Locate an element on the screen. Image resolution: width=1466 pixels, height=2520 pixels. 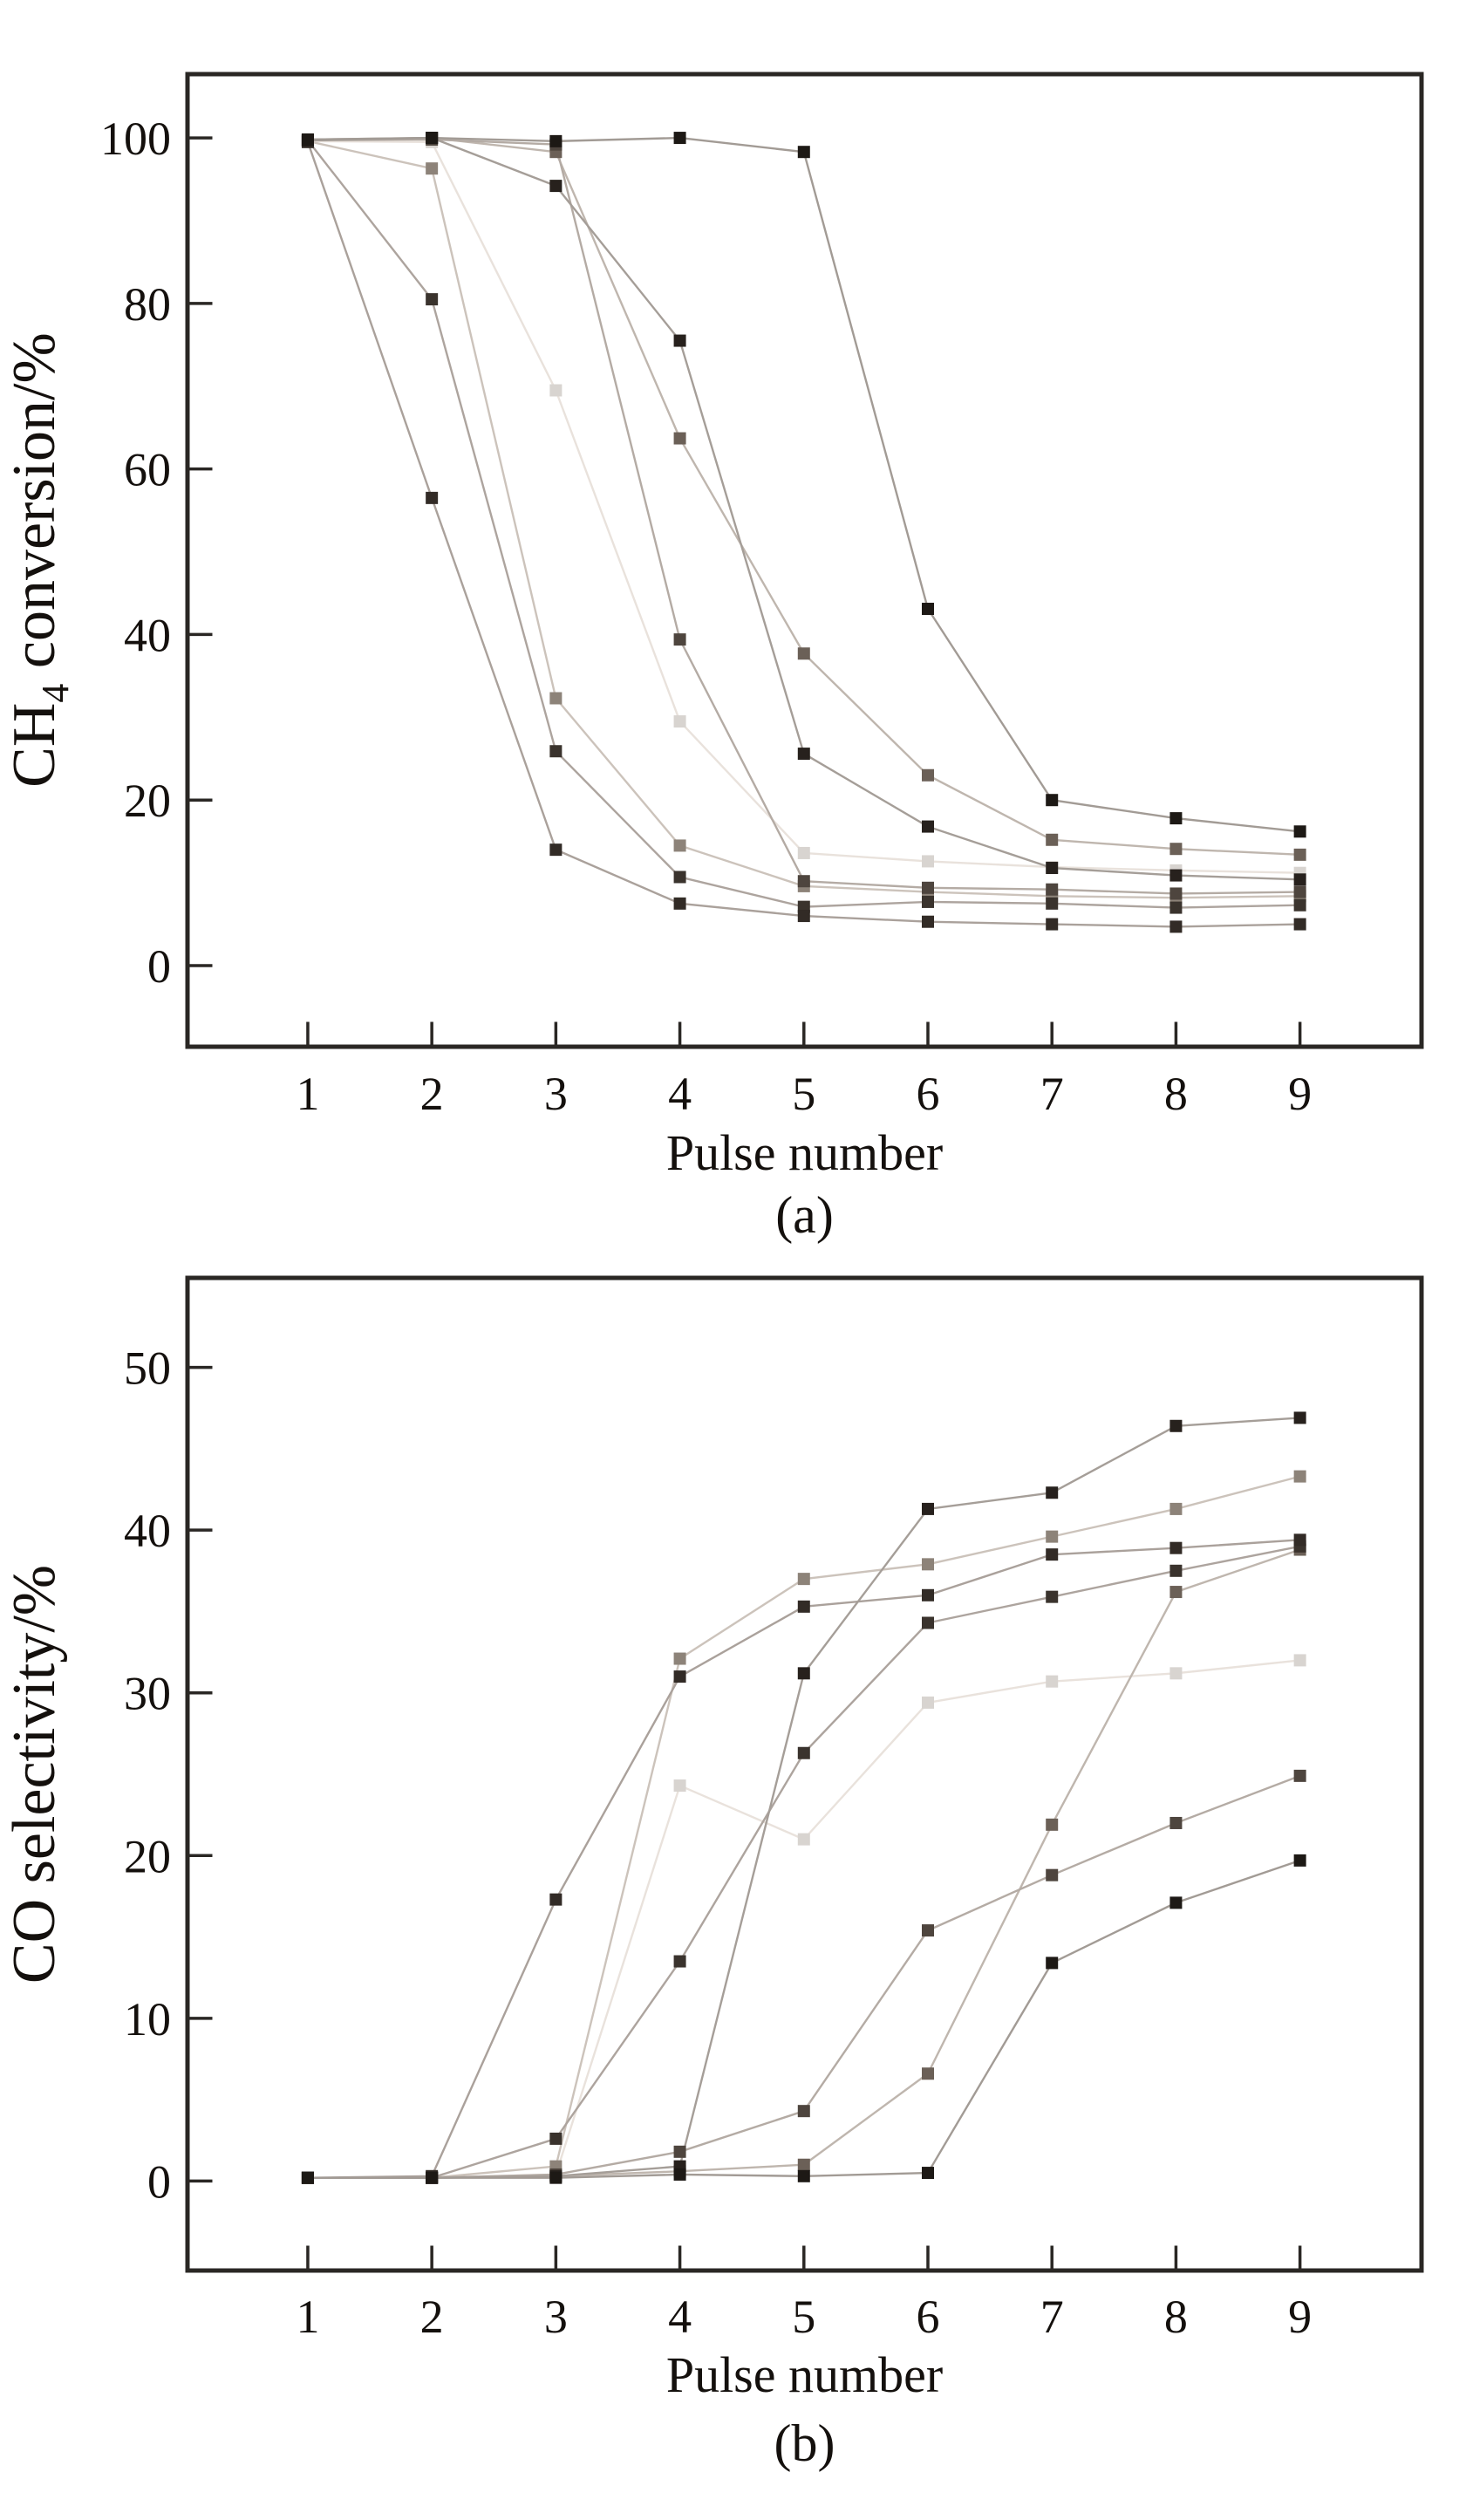
x-tick-label: 8 is located at coordinates (1176, 1094).